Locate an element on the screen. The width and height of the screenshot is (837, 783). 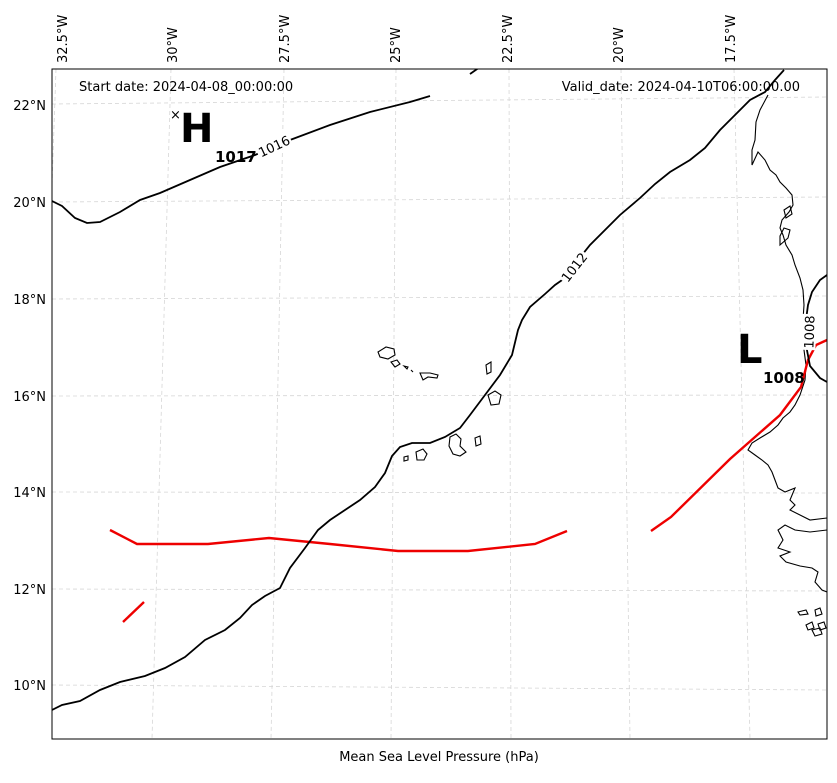
cape-verde-sal is located at coordinates (488, 368).